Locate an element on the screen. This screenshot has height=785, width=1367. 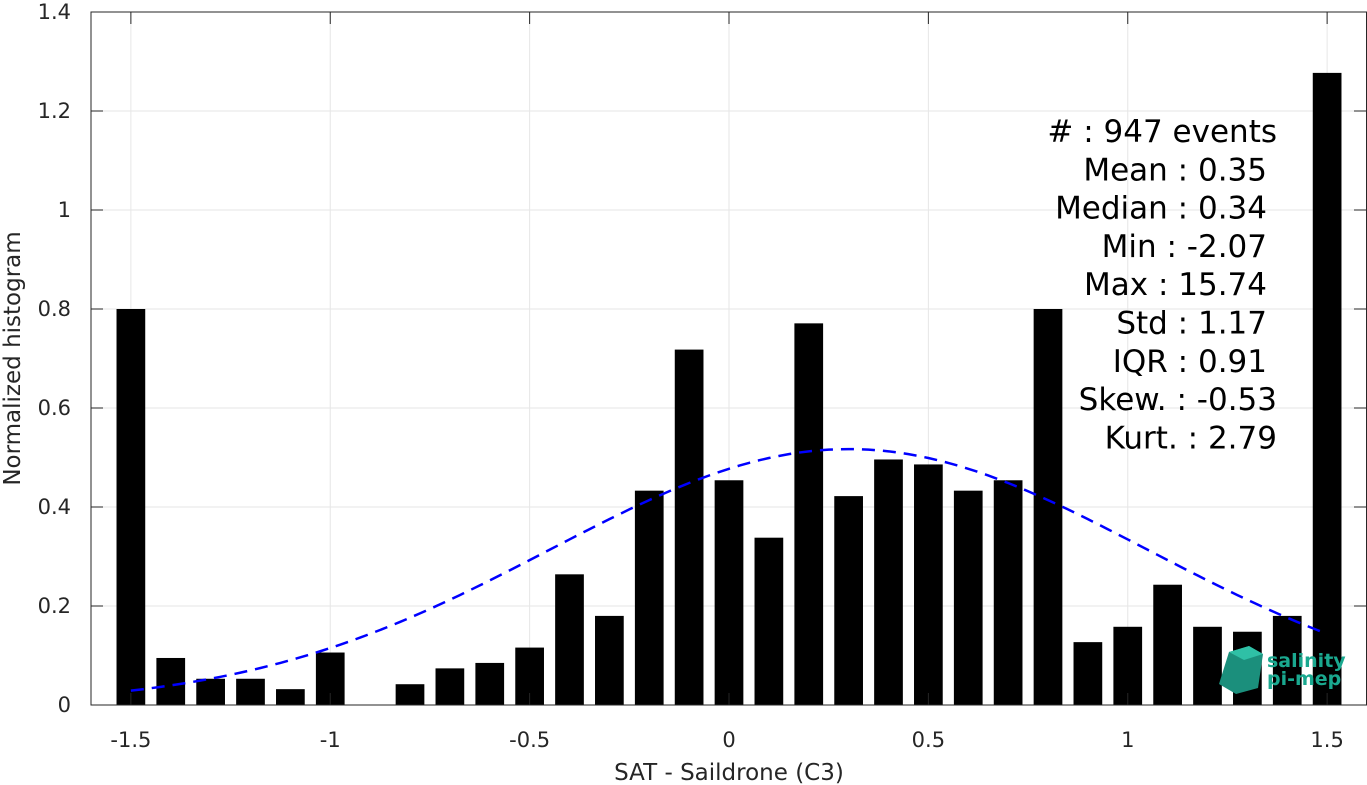
x-tick-label: 0 is located at coordinates (728, 740).